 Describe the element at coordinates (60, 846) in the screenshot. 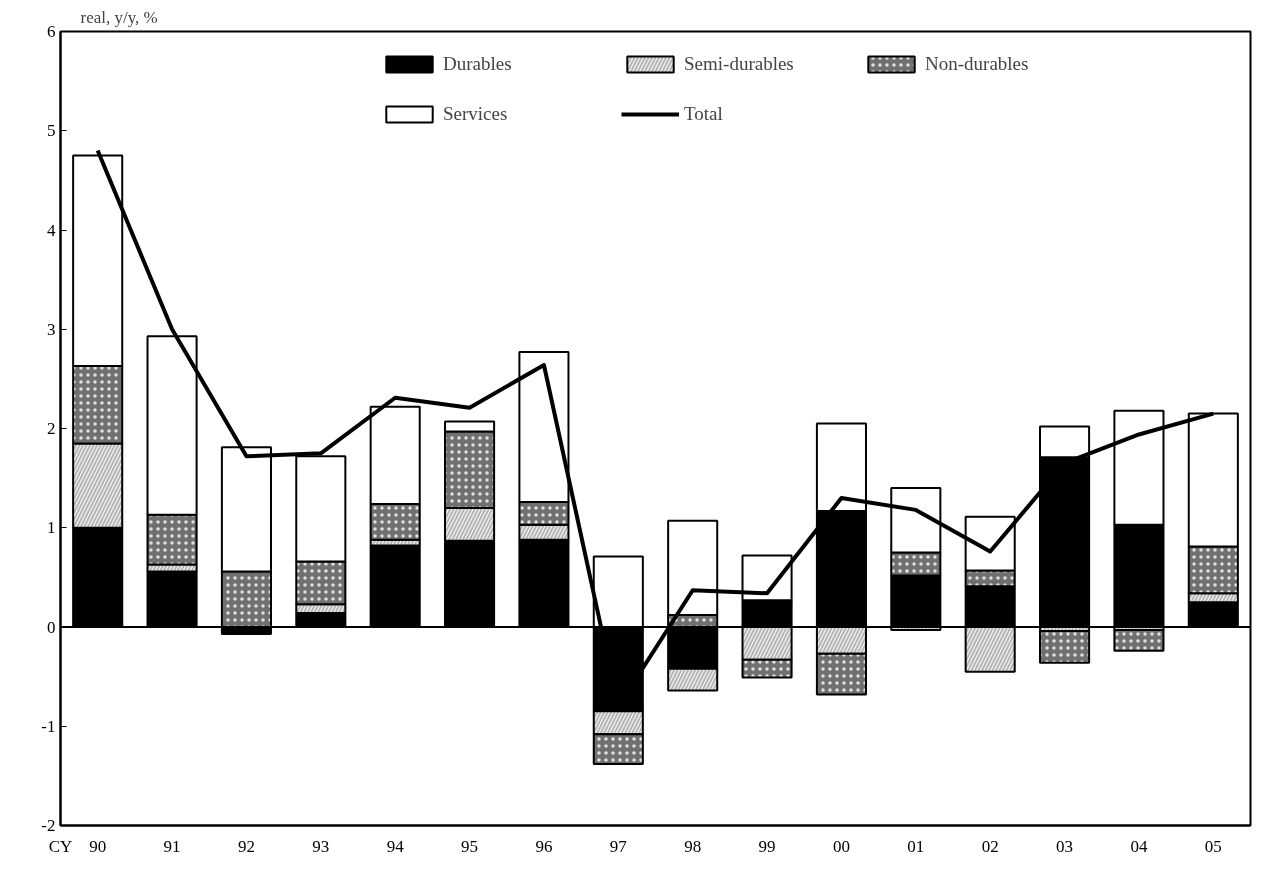

I see `x-axis-title: CY` at that location.